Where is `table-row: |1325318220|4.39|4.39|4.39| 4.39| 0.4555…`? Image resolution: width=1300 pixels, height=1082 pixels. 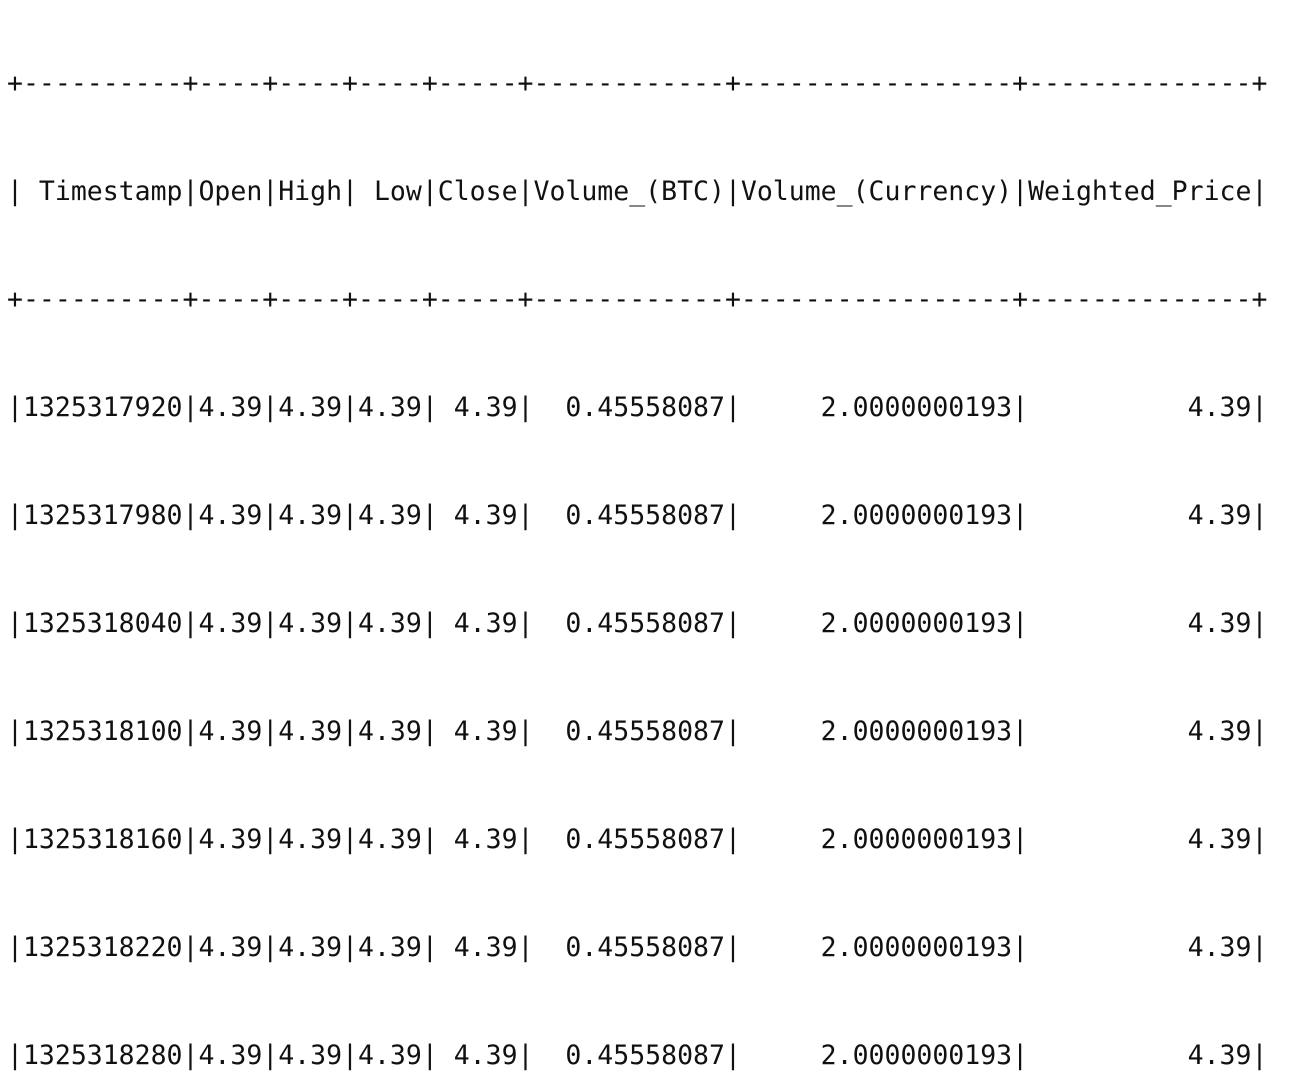 table-row: |1325318220|4.39|4.39|4.39| 4.39| 0.4555… is located at coordinates (637, 947).